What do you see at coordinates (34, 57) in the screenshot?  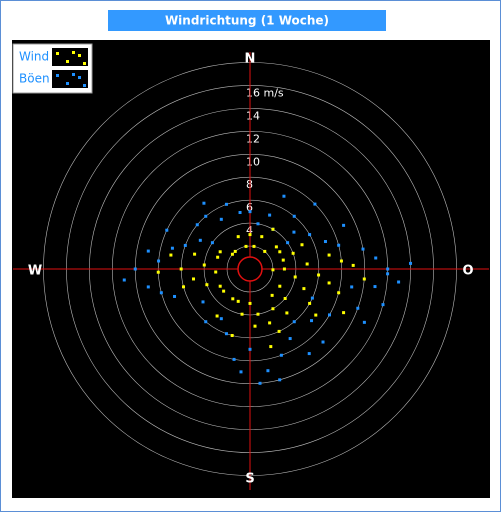 I see `legend-label: Wind` at bounding box center [34, 57].